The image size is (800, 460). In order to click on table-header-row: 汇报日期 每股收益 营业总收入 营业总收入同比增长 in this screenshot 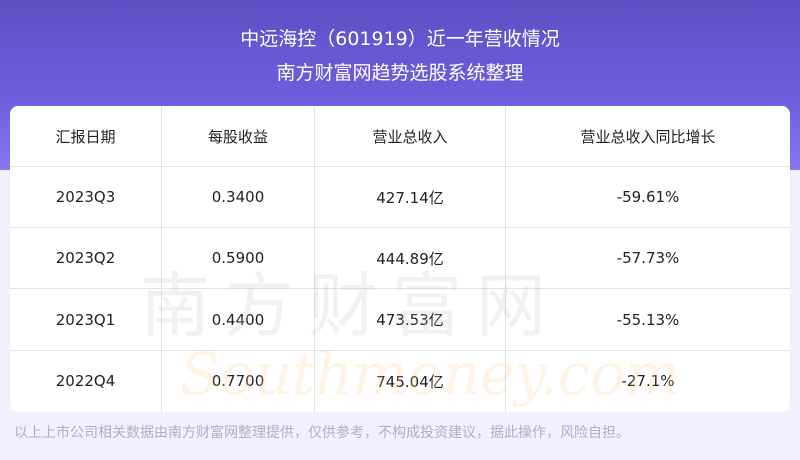, I will do `click(400, 136)`.